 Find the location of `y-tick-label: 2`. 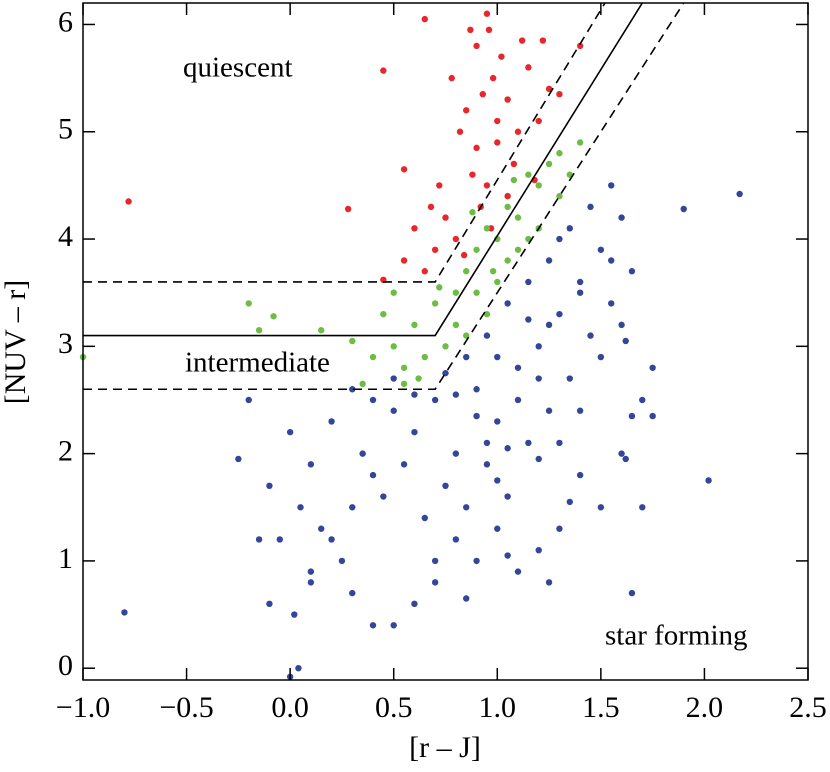

y-tick-label: 2 is located at coordinates (65, 451).